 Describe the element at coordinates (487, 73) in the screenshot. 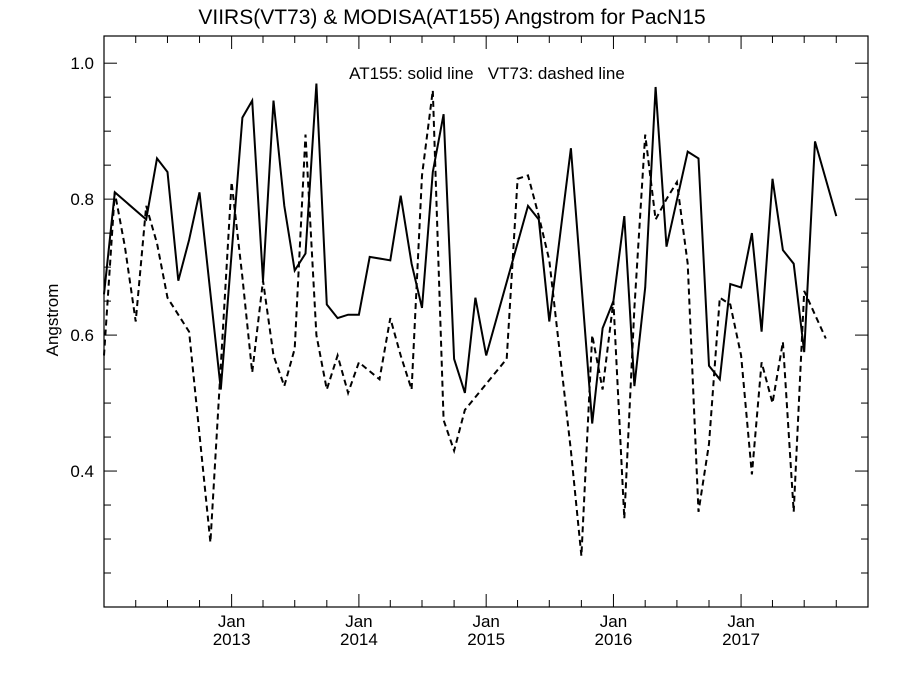

I see `legend-annotation: AT155: solid line VT73: dashed line` at that location.